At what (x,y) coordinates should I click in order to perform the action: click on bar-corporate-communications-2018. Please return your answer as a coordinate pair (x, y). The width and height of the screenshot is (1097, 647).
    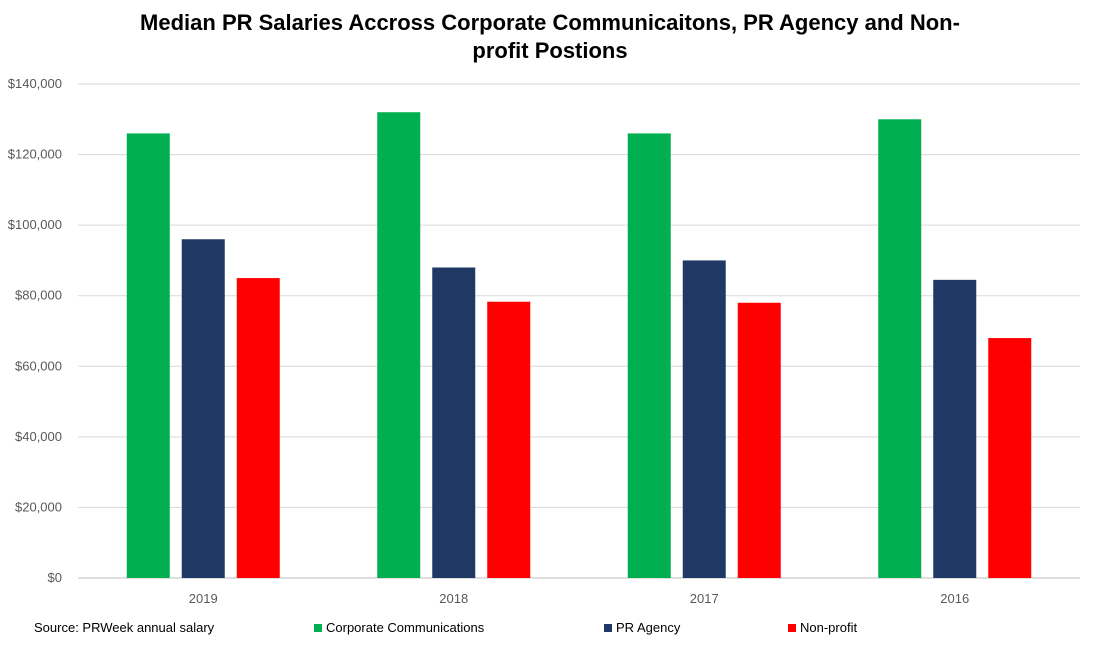
    Looking at the image, I should click on (399, 345).